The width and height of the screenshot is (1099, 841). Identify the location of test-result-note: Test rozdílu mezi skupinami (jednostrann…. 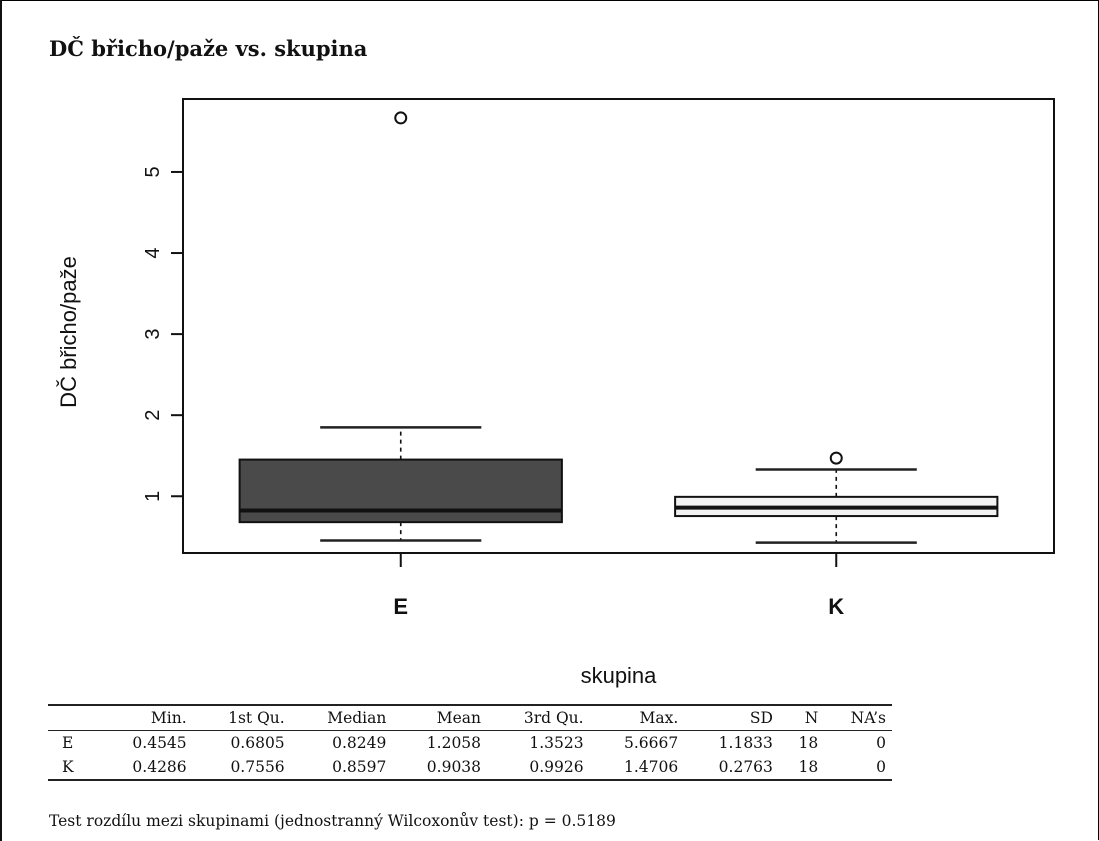
(332, 821).